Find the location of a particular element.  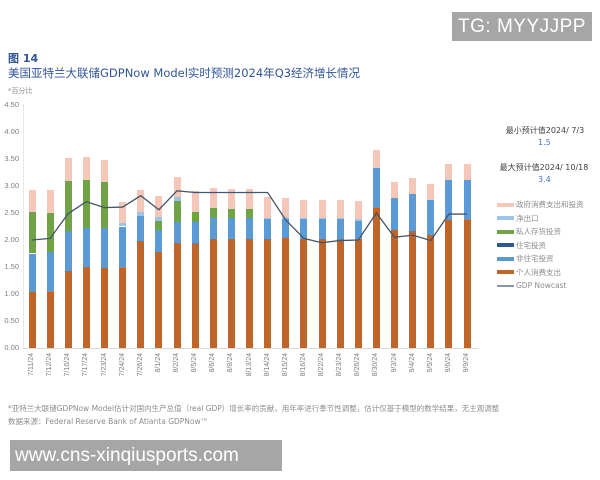

legend-item-government: 政府消费支出和投资 is located at coordinates (540, 205).